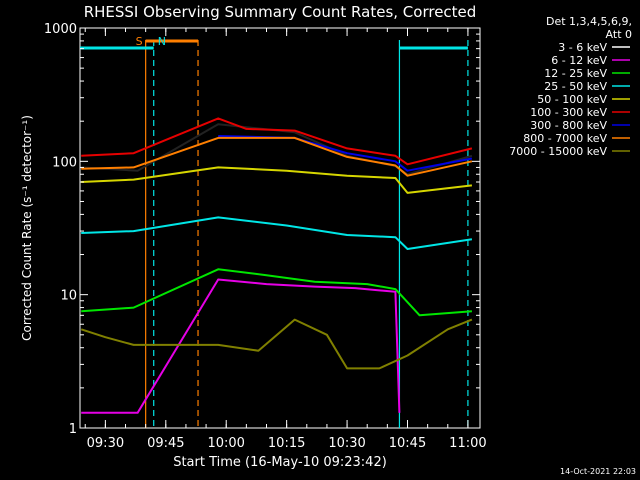  What do you see at coordinates (619, 34) in the screenshot?
I see `legend-header-2: Att 0` at bounding box center [619, 34].